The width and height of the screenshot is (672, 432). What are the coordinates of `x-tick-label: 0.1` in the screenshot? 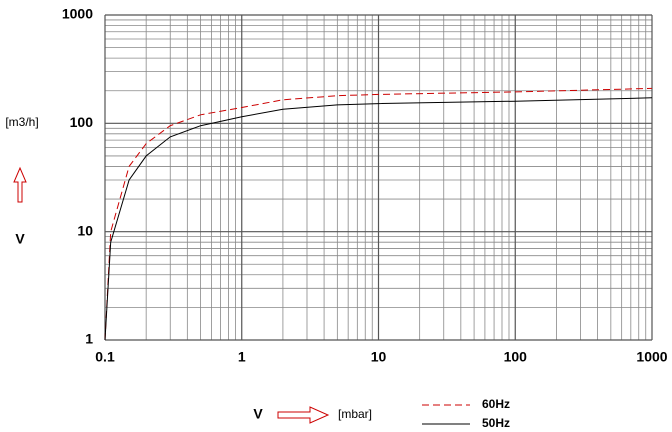 It's located at (105, 357).